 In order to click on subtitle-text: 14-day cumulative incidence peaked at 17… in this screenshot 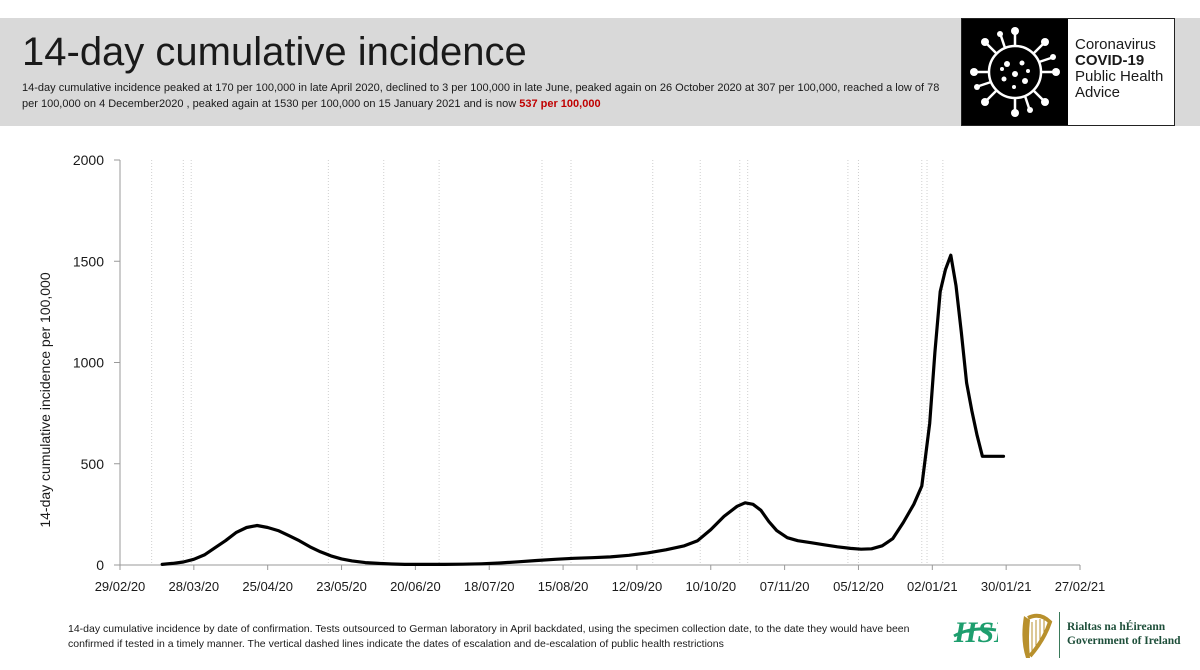, I will do `click(481, 96)`.